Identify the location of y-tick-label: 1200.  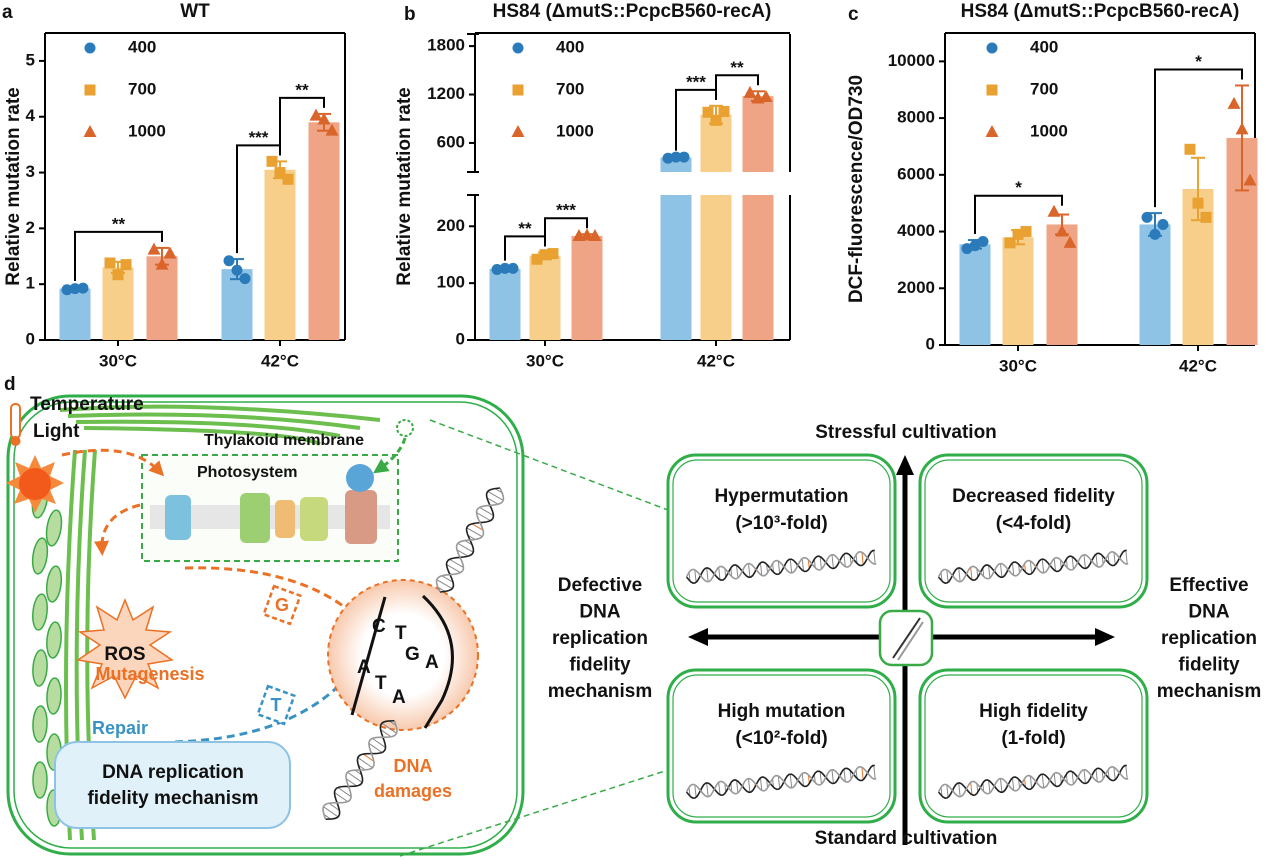
(446, 93).